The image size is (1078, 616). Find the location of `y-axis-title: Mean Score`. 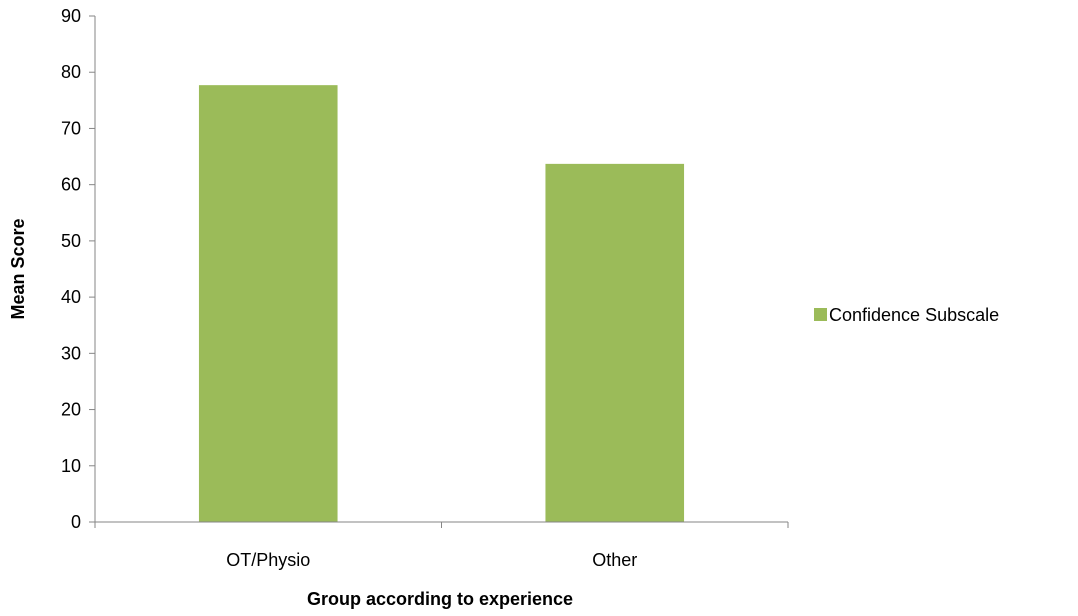

y-axis-title: Mean Score is located at coordinates (18, 268).